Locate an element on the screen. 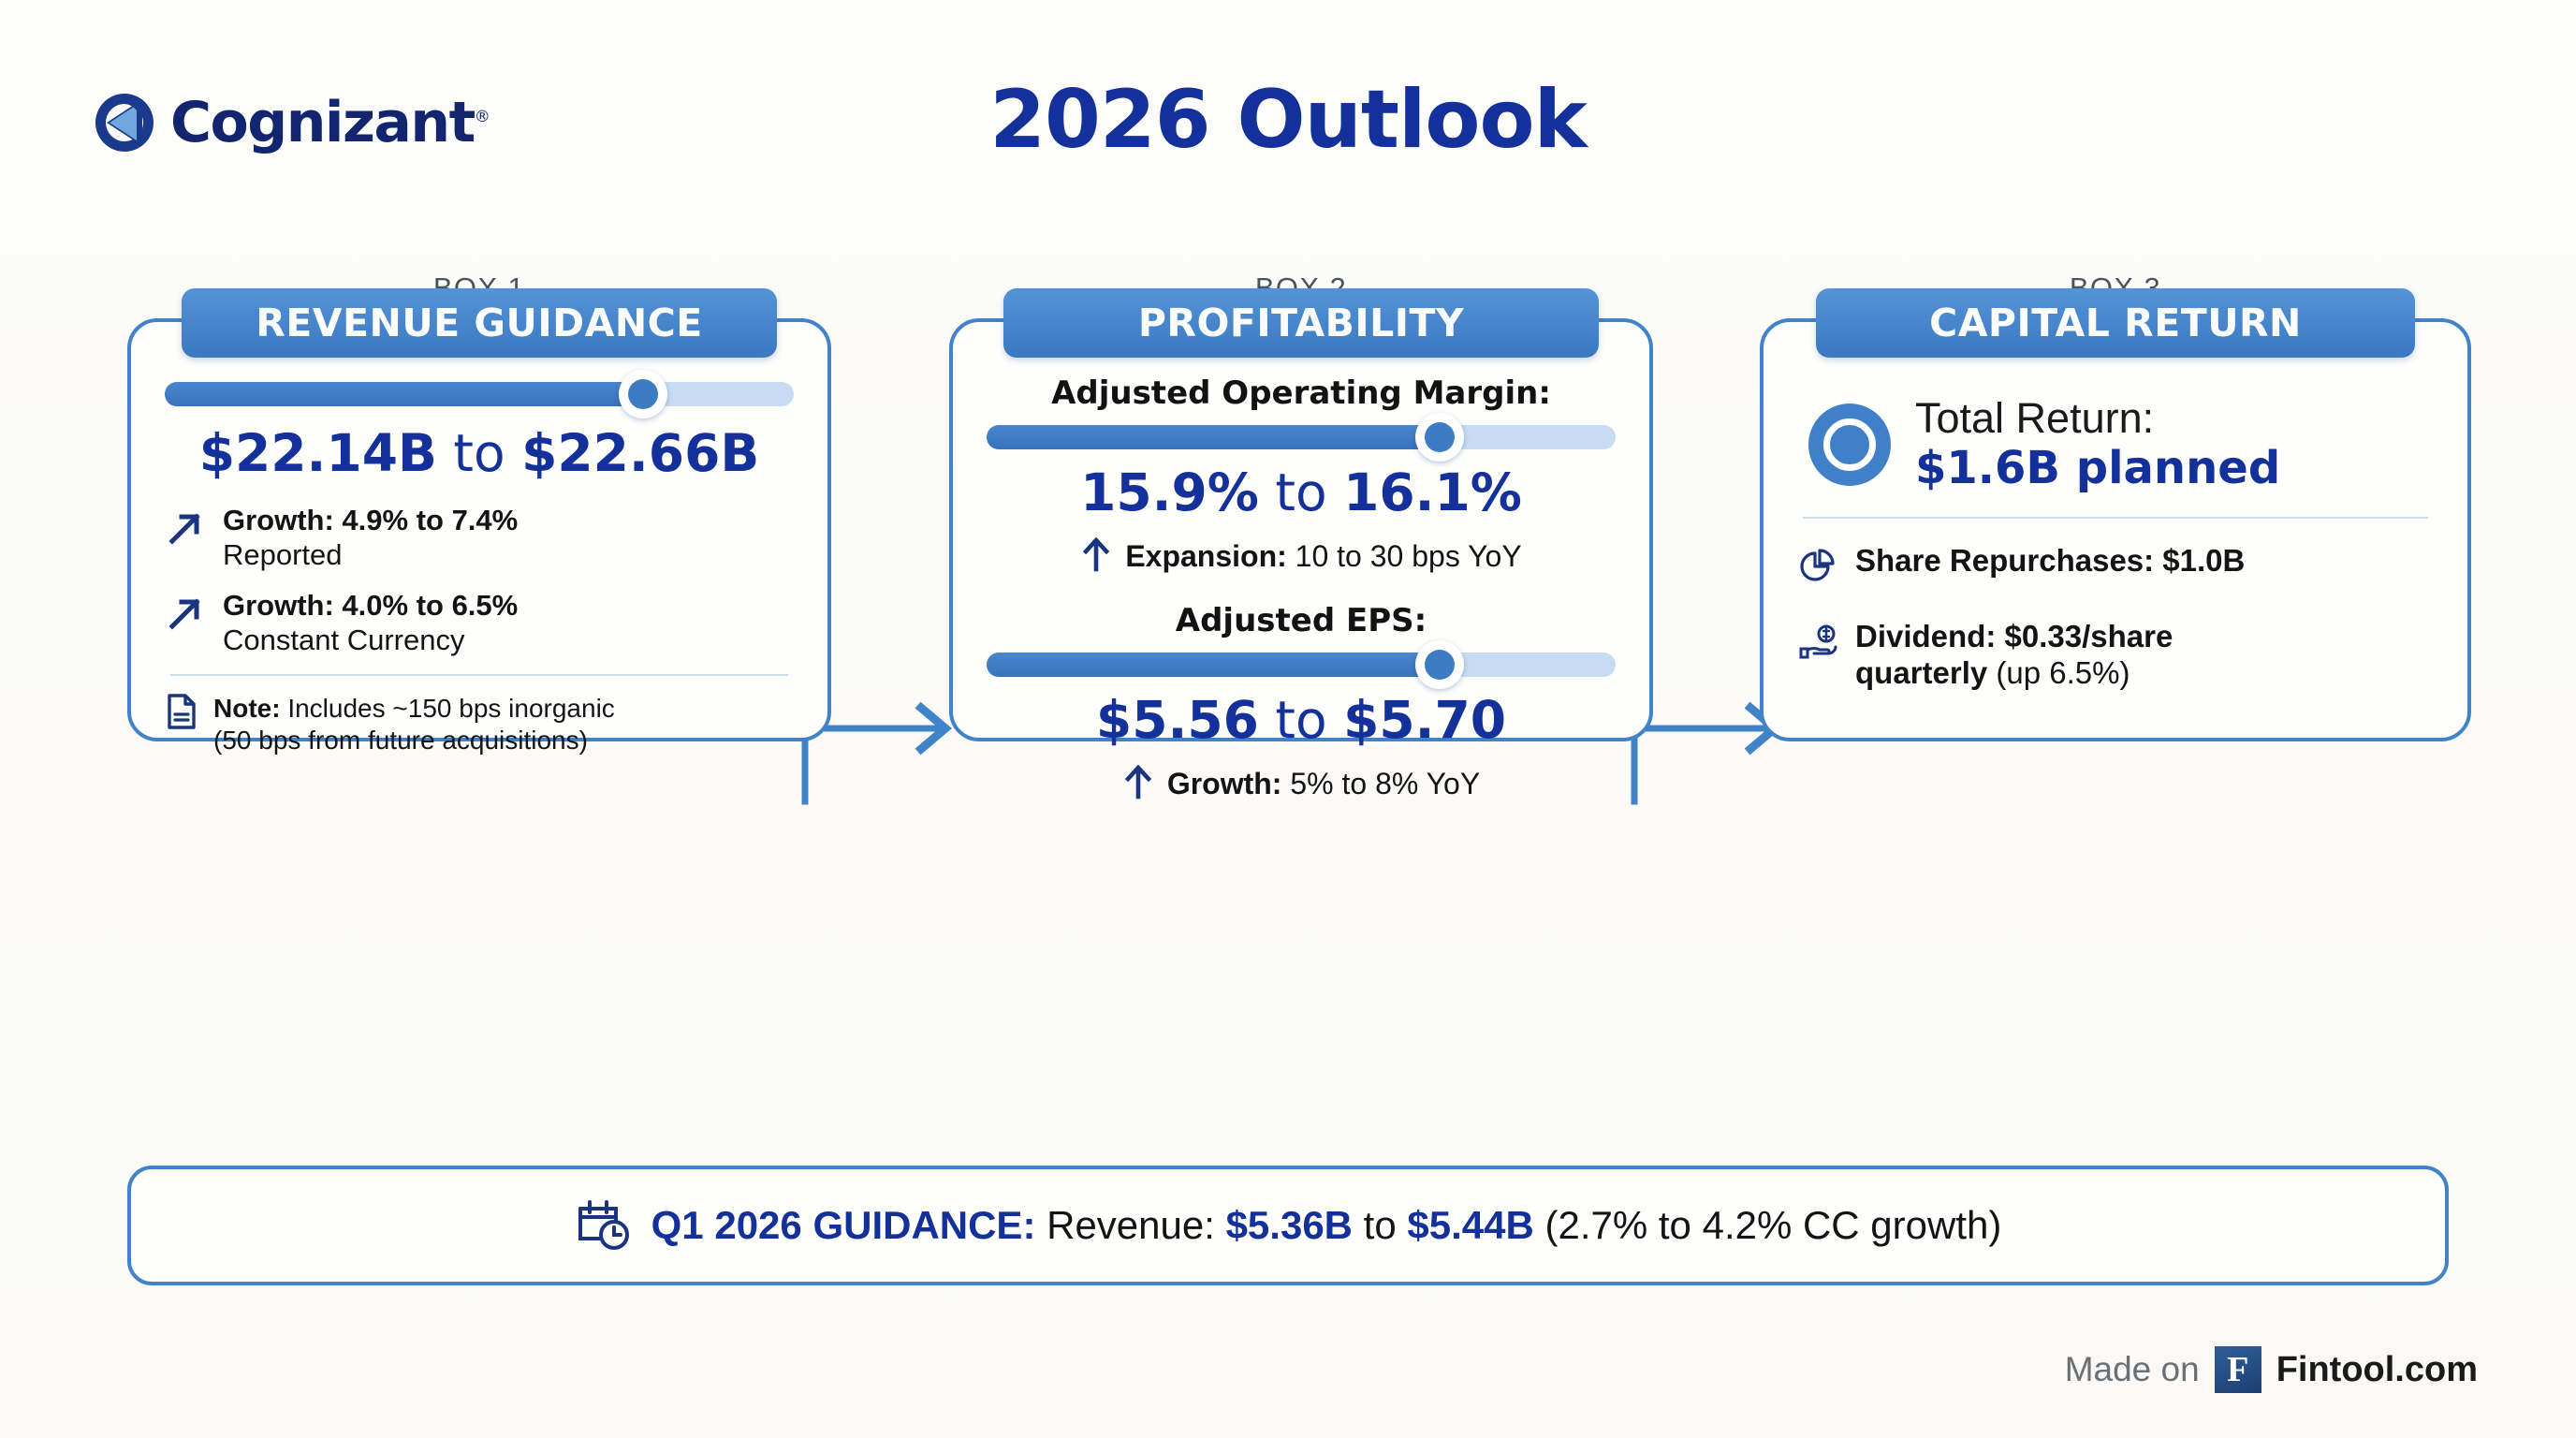 This screenshot has width=2576, height=1438. adjusted-eps-range: $5.56 to $5.70 is located at coordinates (1301, 720).